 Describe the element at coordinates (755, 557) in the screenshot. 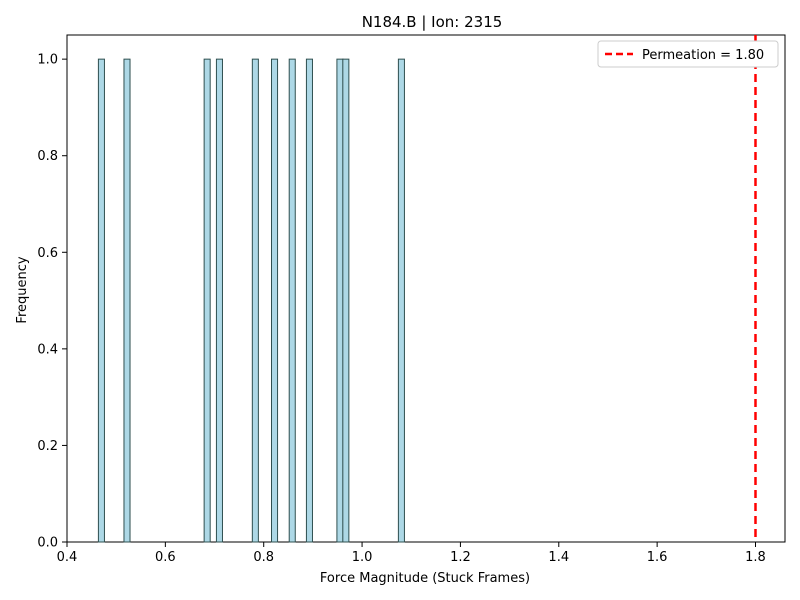

I see `x-tick-label: 1.8` at that location.